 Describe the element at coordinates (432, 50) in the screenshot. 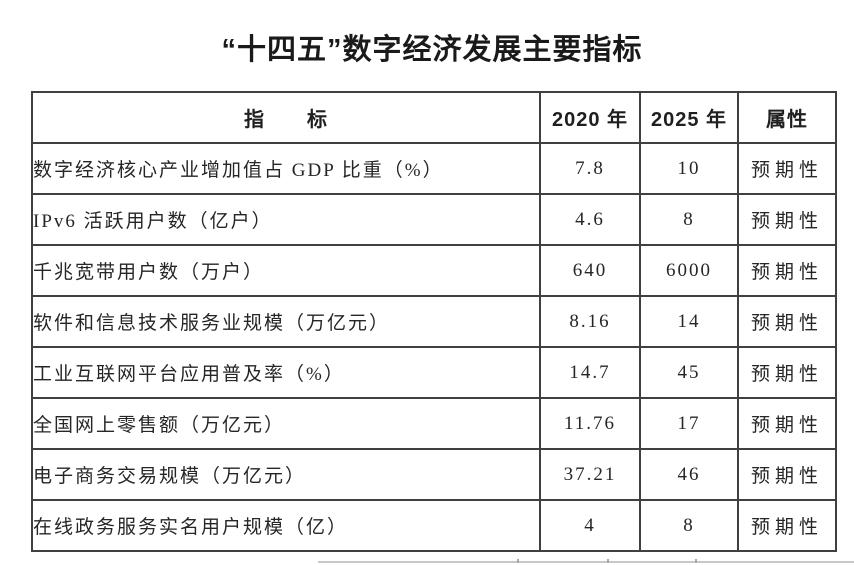

I see `page-title: “十四五”数字经济发展主要指标` at that location.